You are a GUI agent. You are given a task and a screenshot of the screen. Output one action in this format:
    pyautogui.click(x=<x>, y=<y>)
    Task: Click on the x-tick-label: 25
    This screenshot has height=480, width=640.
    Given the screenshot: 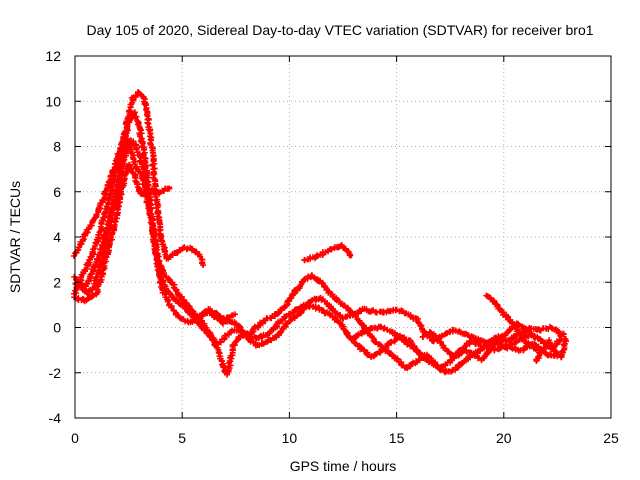 What is the action you would take?
    pyautogui.click(x=611, y=438)
    